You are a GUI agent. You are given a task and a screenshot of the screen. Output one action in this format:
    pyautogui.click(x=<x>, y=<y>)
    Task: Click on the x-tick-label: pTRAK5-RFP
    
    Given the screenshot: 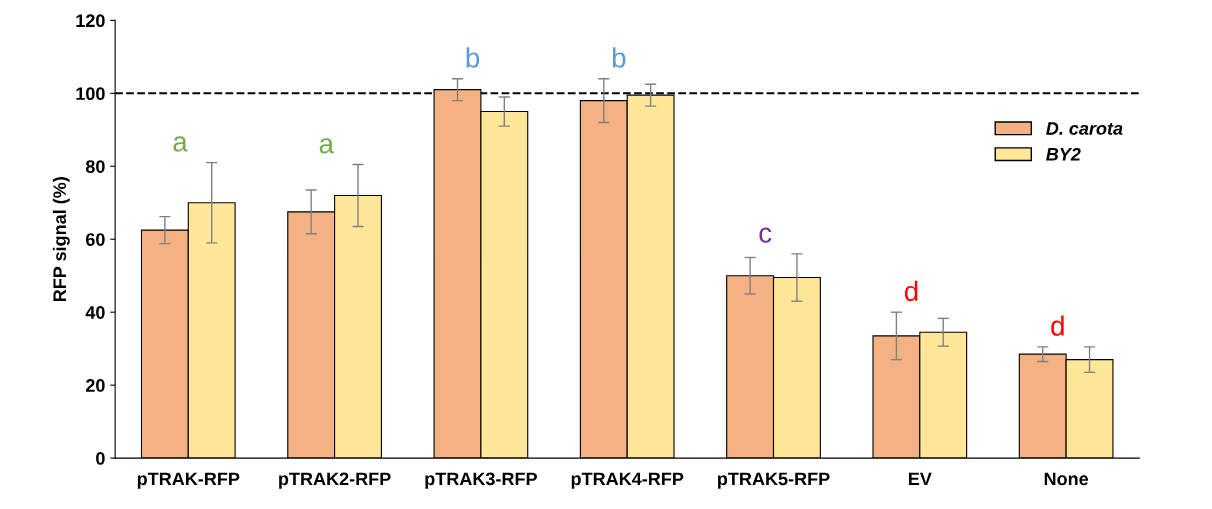 What is the action you would take?
    pyautogui.click(x=774, y=480)
    